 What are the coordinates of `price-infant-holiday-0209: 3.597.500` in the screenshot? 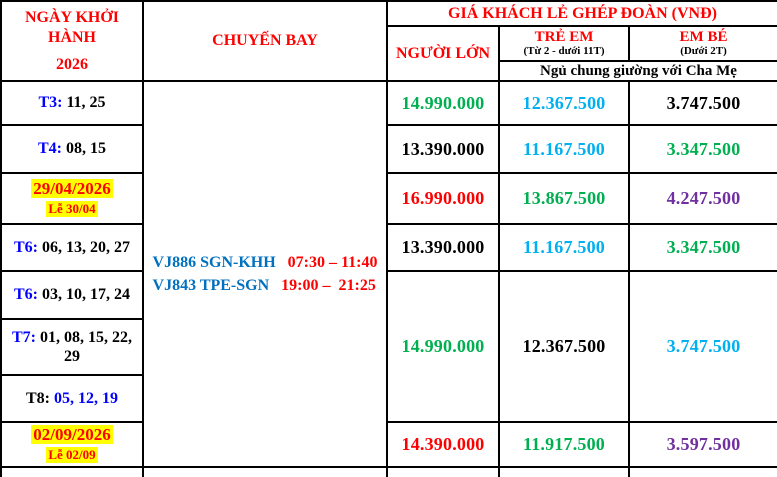 It's located at (702, 444).